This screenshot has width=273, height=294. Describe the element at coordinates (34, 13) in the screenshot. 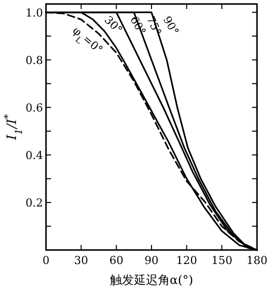

I see `y-tick-label: 1.0` at that location.